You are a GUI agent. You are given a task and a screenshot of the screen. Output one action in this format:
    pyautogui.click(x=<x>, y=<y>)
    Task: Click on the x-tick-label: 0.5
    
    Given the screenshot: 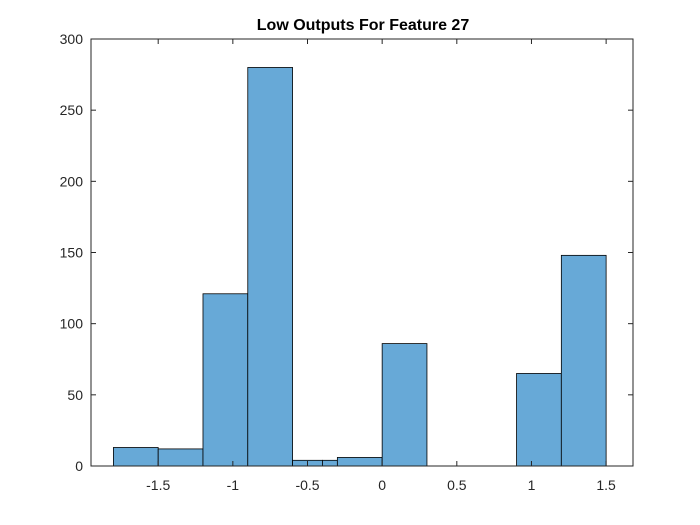 What is the action you would take?
    pyautogui.click(x=457, y=485)
    